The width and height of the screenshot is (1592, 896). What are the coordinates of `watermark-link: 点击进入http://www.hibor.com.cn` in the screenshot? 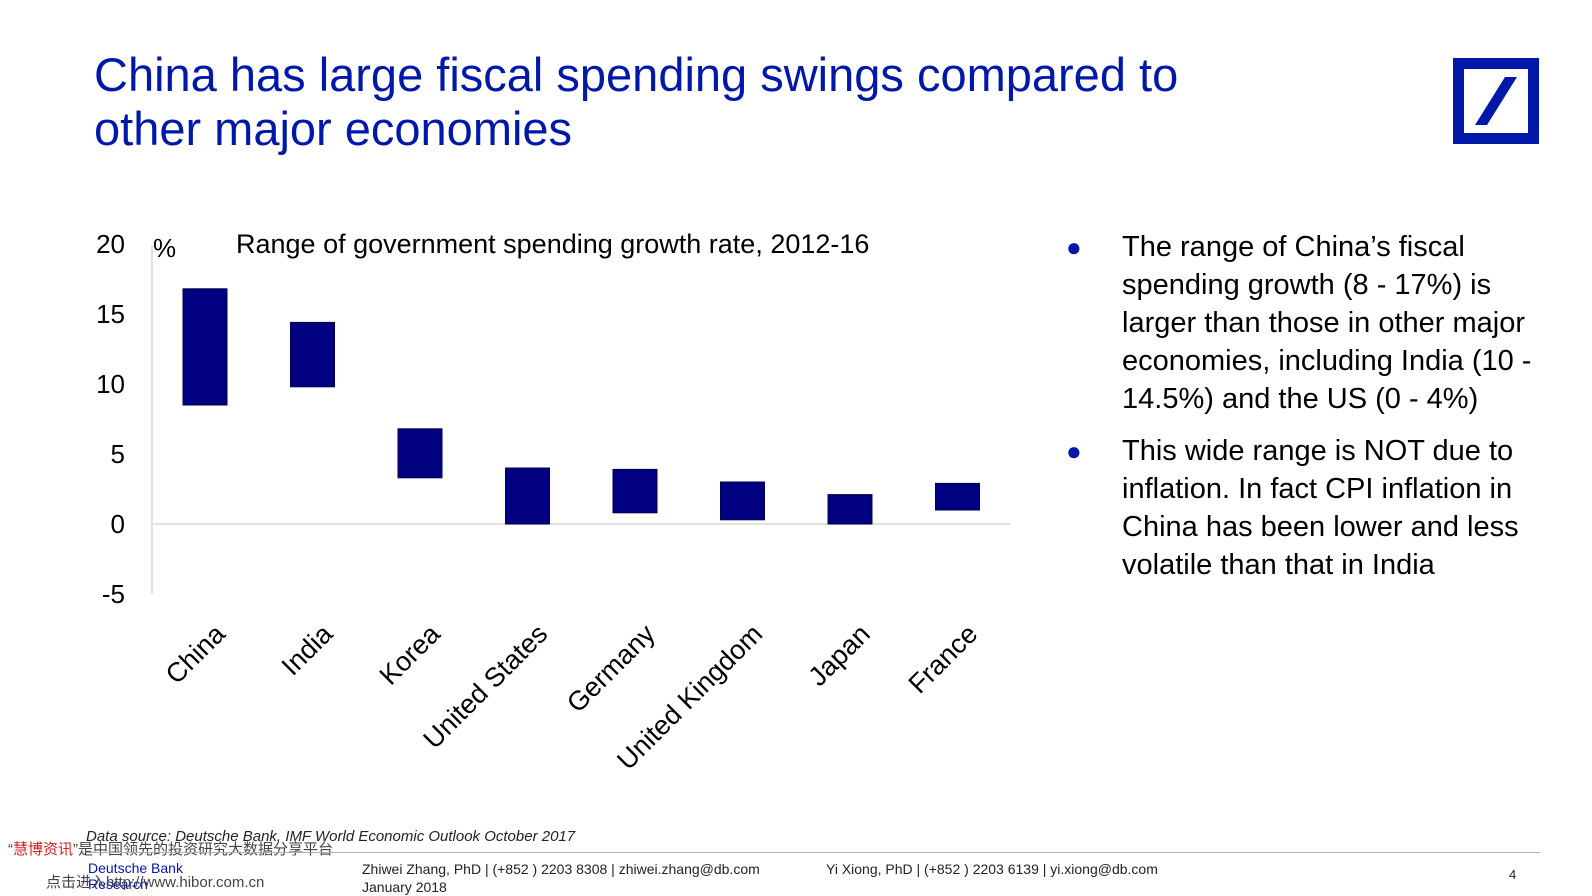 It's located at (155, 882).